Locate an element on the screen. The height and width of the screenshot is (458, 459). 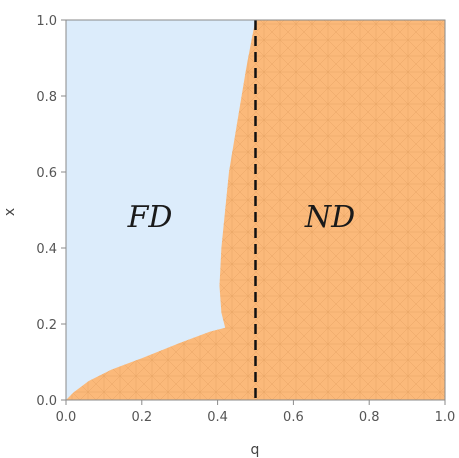
y-axis-ticks: 0.0 0.2 0.4 0.6 0.8 1.0 is located at coordinates (51, 211).